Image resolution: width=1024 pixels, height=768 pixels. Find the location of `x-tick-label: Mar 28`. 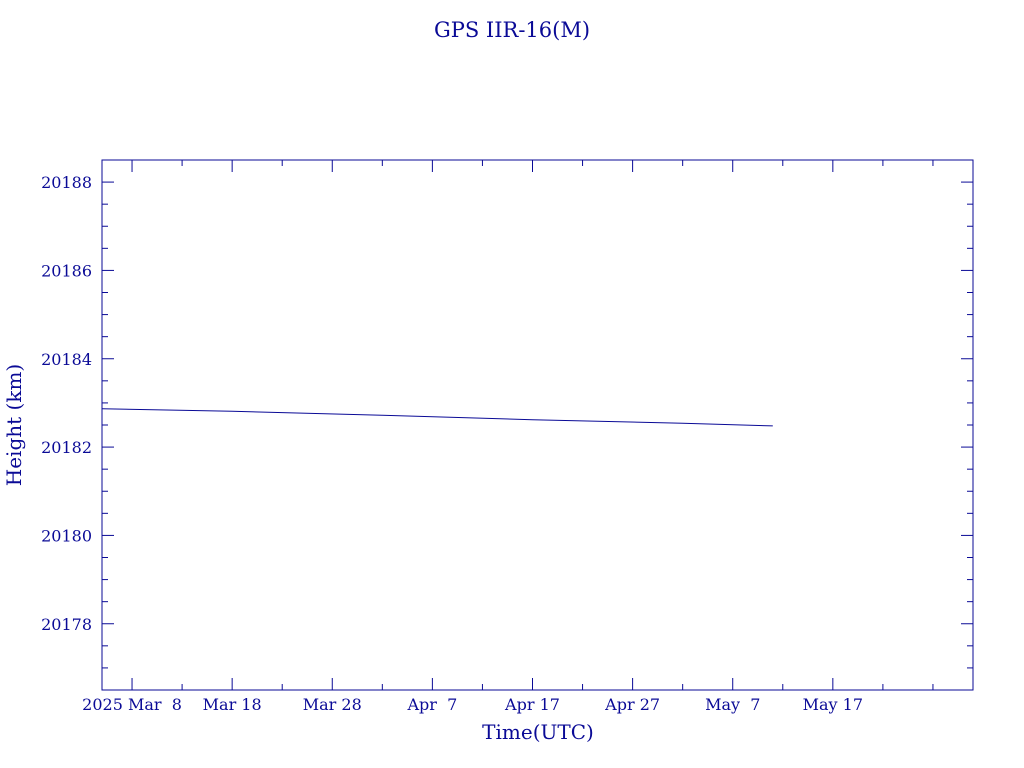

x-tick-label: Mar 28 is located at coordinates (332, 704).